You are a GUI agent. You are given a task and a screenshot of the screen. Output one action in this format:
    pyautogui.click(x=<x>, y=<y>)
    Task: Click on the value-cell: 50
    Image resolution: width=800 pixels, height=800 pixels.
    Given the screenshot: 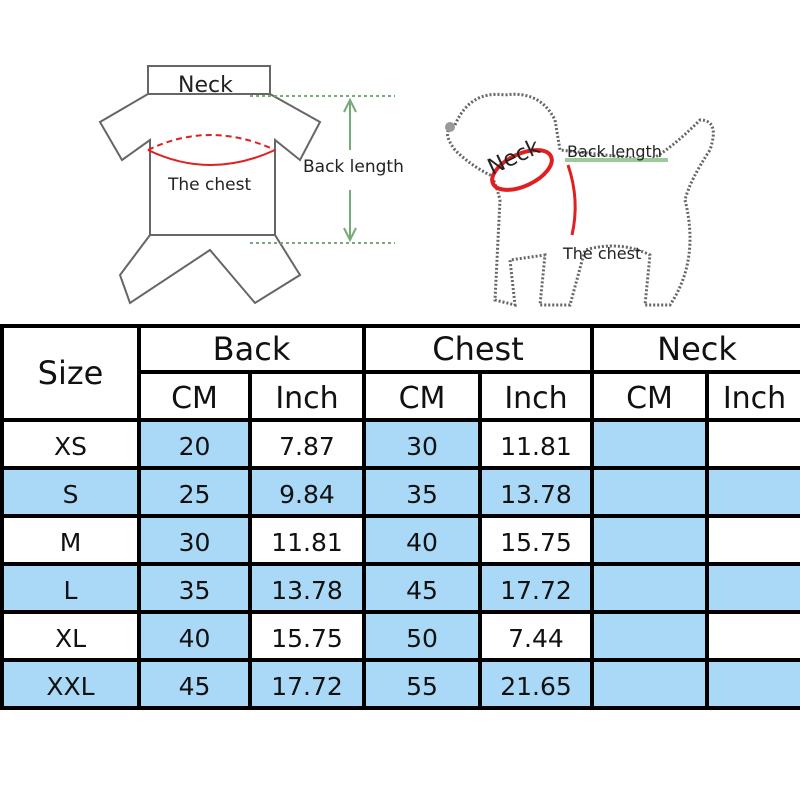 What is the action you would take?
    pyautogui.click(x=422, y=636)
    